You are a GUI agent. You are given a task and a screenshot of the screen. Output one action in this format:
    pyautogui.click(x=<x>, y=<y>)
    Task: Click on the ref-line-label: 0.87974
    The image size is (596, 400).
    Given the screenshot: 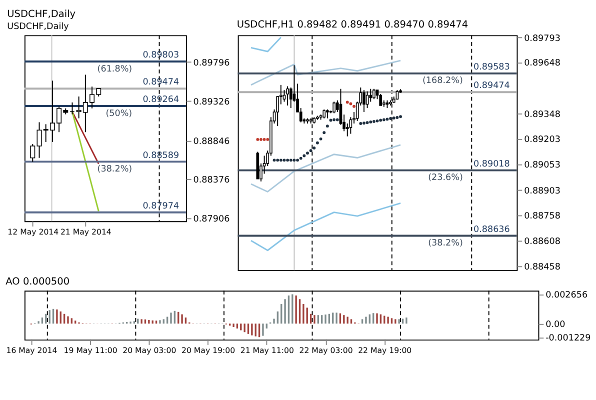 What is the action you would take?
    pyautogui.click(x=161, y=206)
    